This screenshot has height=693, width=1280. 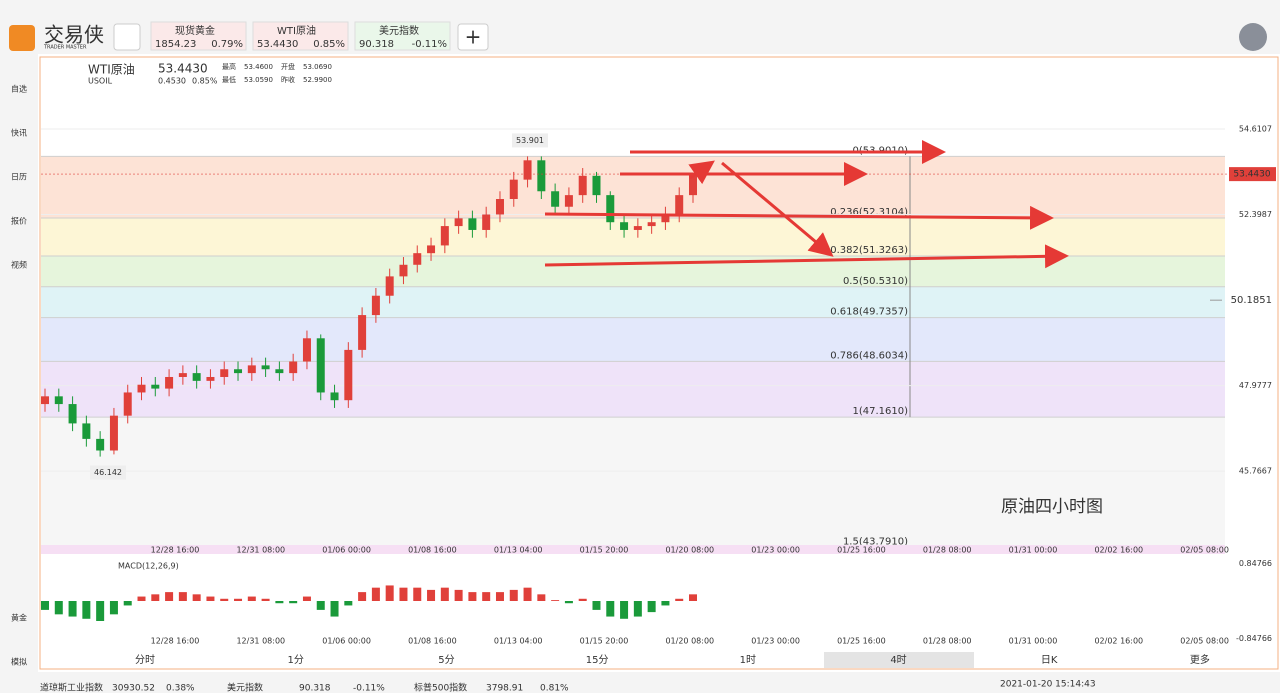 What do you see at coordinates (288, 79) in the screenshot?
I see `stat-label: 昨收` at bounding box center [288, 79].